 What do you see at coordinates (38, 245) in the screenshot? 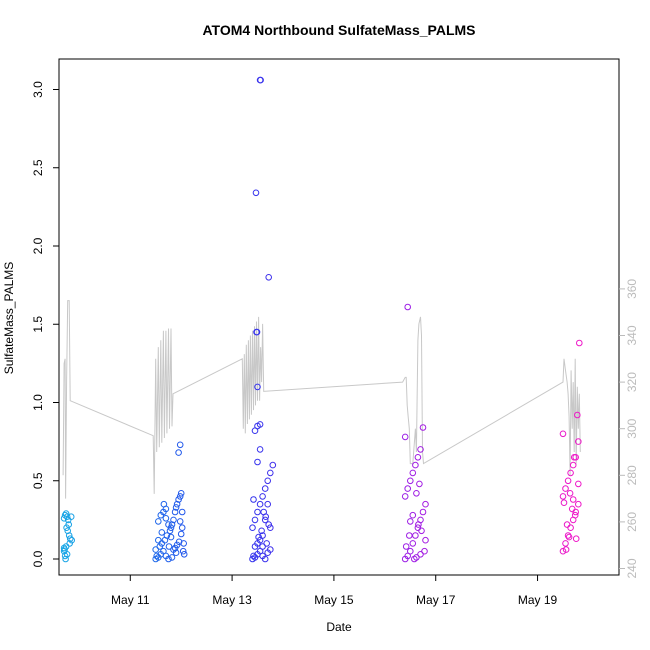
I see `y-tick-label: 2.0` at bounding box center [38, 245].